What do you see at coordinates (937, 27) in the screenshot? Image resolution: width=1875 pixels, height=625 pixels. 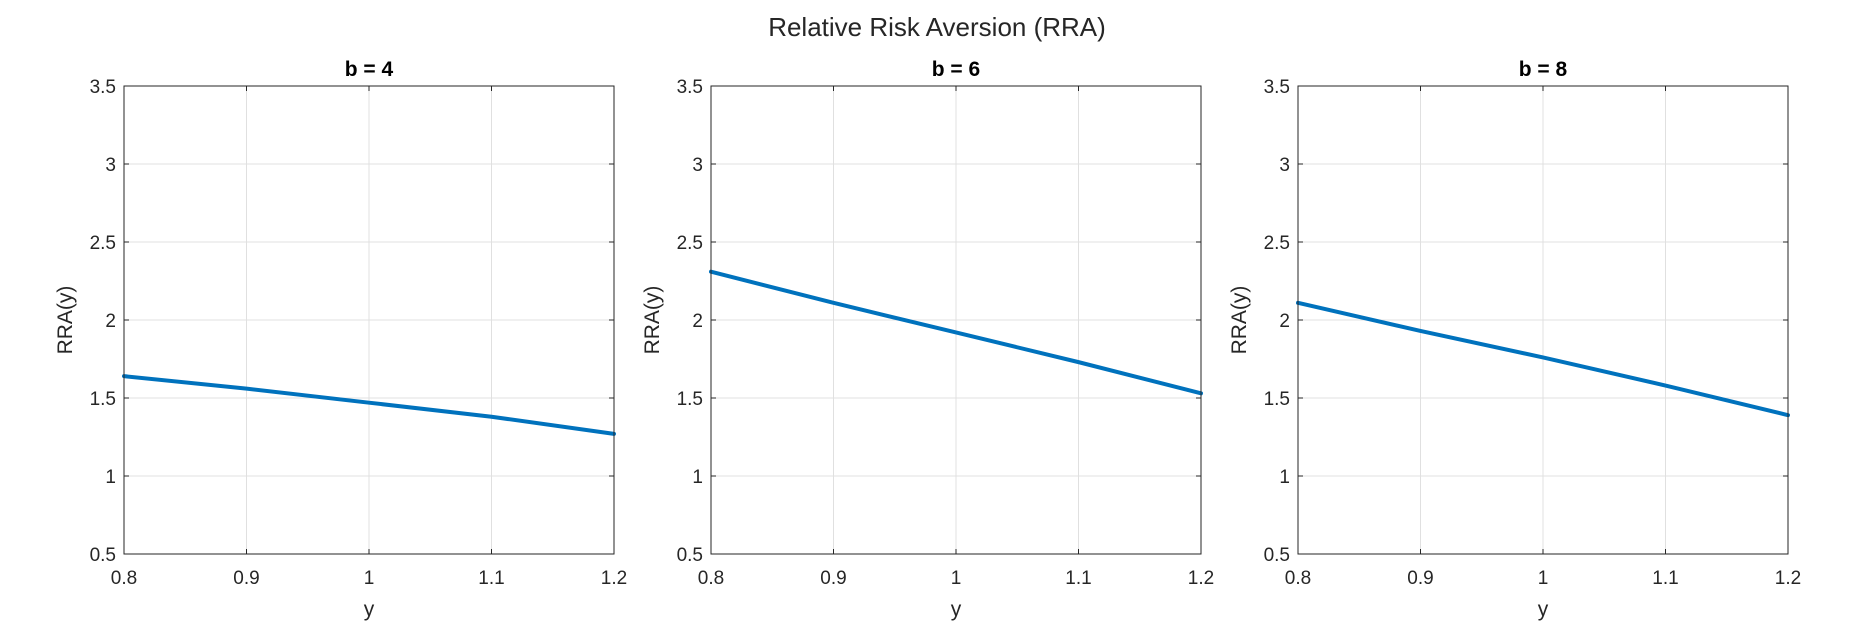 I see `figure-title: Relative Risk Aversion (RRA)` at bounding box center [937, 27].